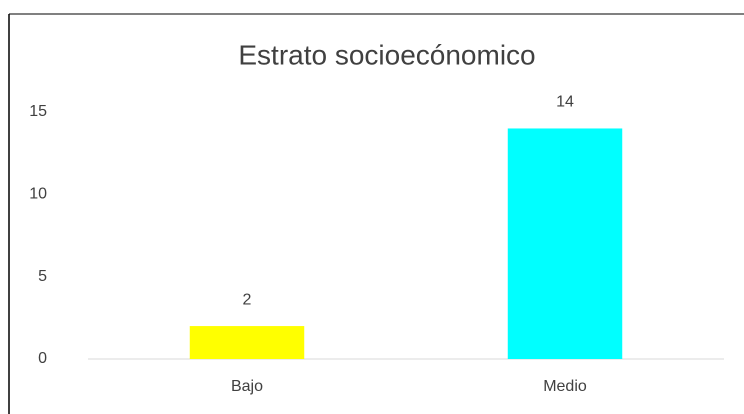  What do you see at coordinates (565, 386) in the screenshot?
I see `x-tick-label: Medio` at bounding box center [565, 386].